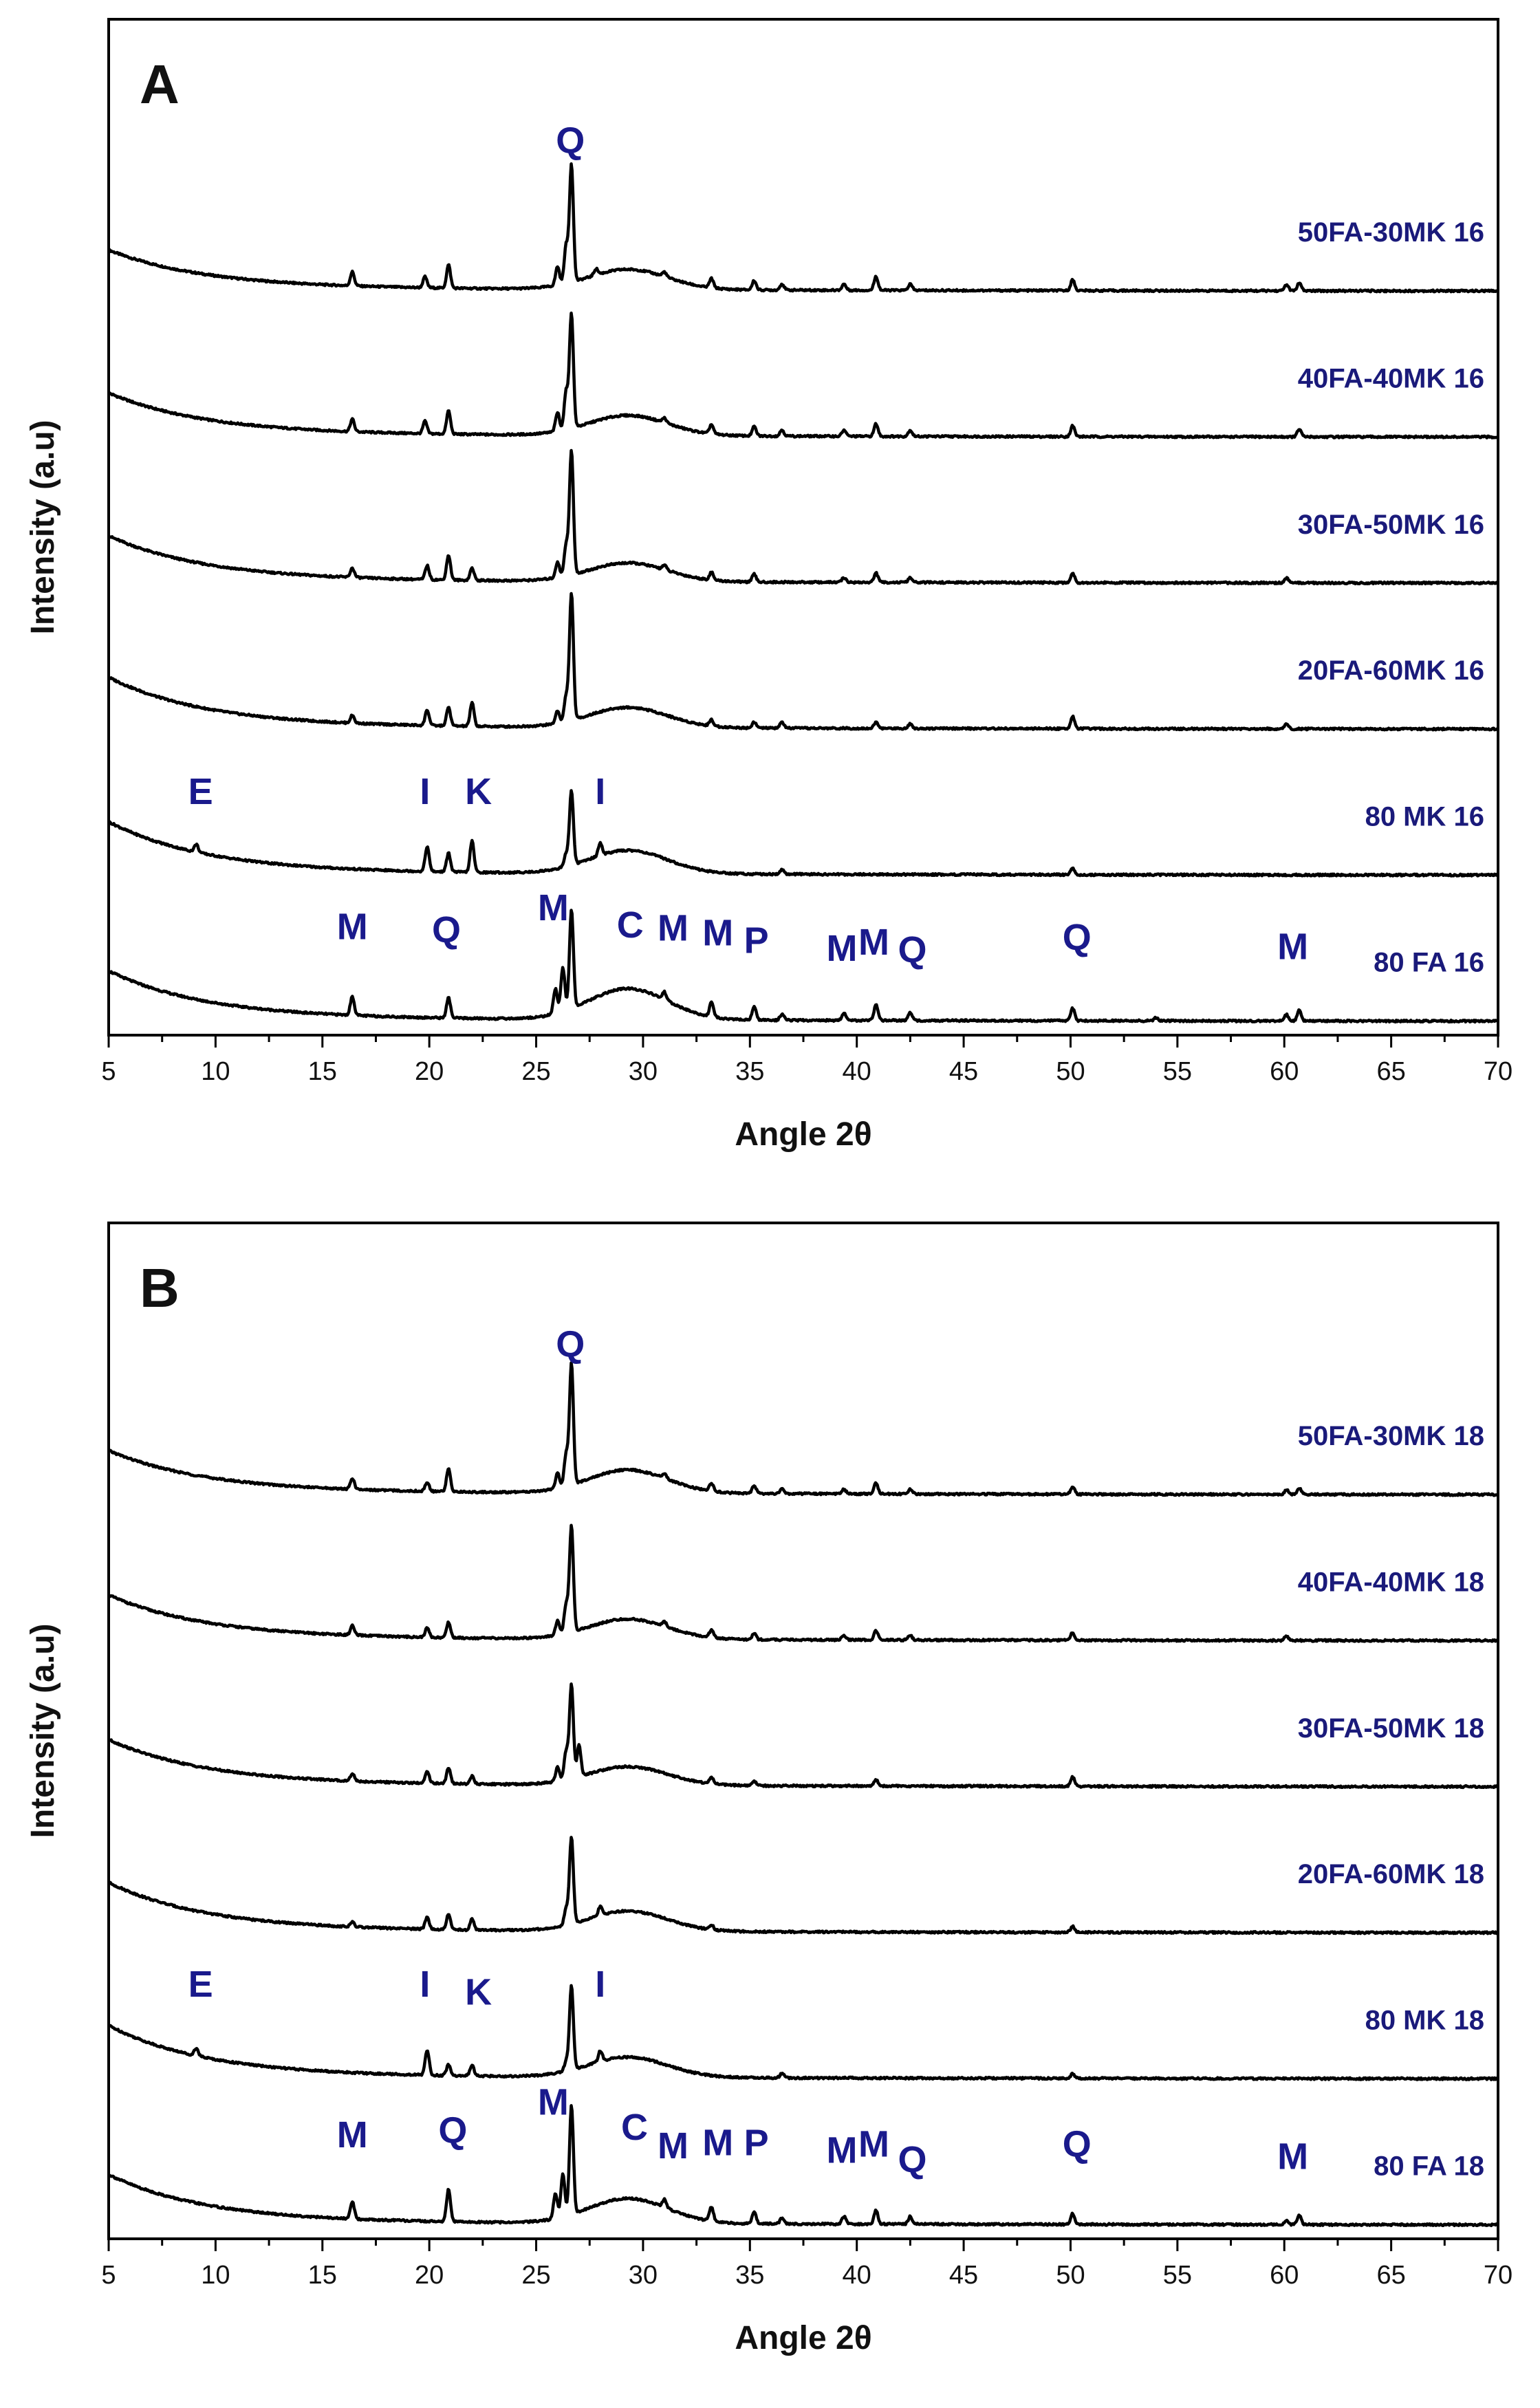  I want to click on series-label: 80 FA 18, so click(1429, 2166).